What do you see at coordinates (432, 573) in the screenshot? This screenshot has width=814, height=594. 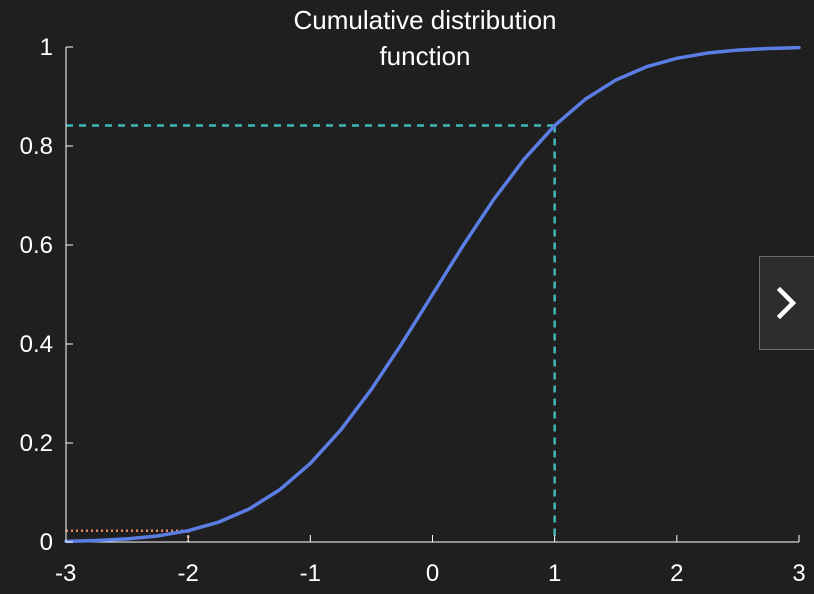 I see `x-tick-label: 0` at bounding box center [432, 573].